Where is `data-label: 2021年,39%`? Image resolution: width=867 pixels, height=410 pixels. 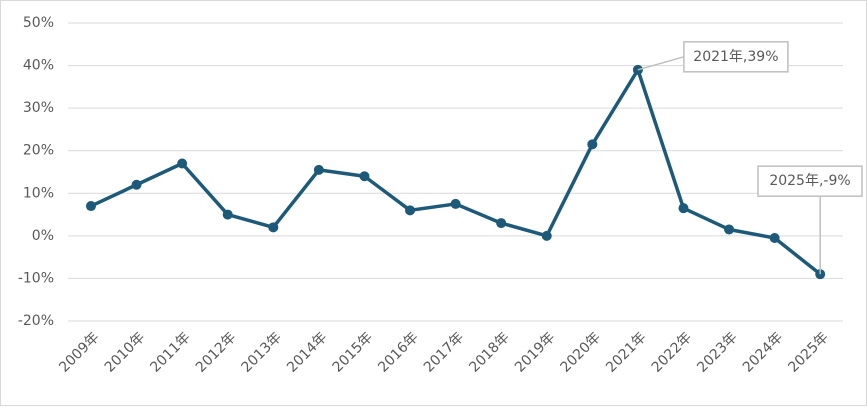 data-label: 2021年,39% is located at coordinates (735, 57).